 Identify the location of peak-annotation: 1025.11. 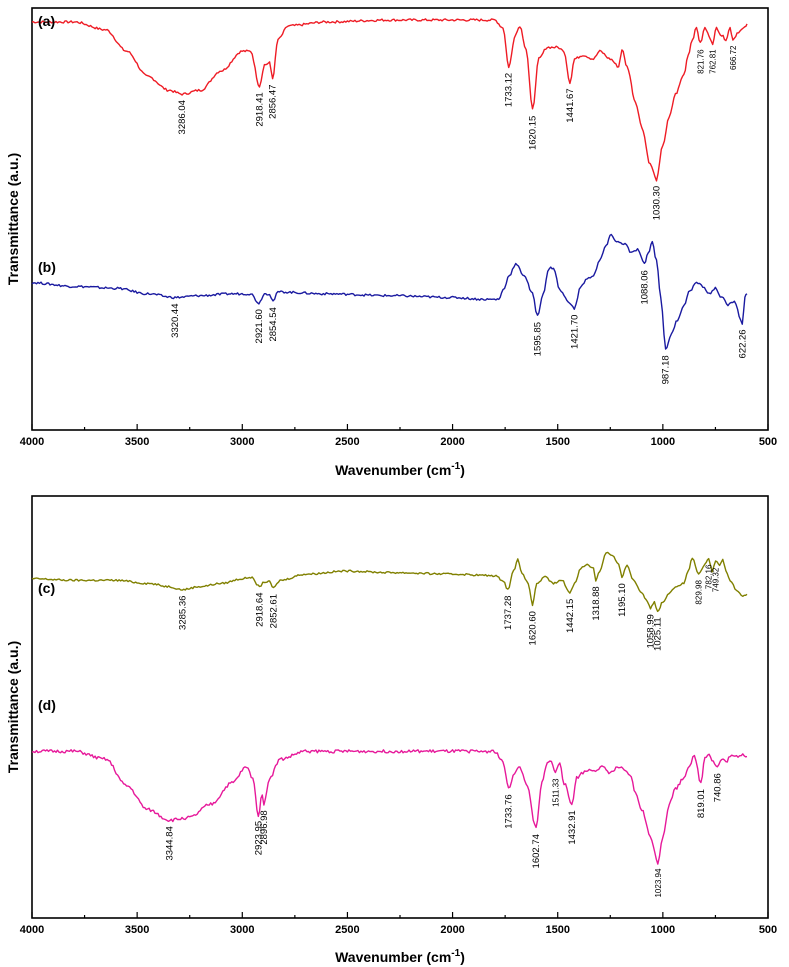
(658, 634).